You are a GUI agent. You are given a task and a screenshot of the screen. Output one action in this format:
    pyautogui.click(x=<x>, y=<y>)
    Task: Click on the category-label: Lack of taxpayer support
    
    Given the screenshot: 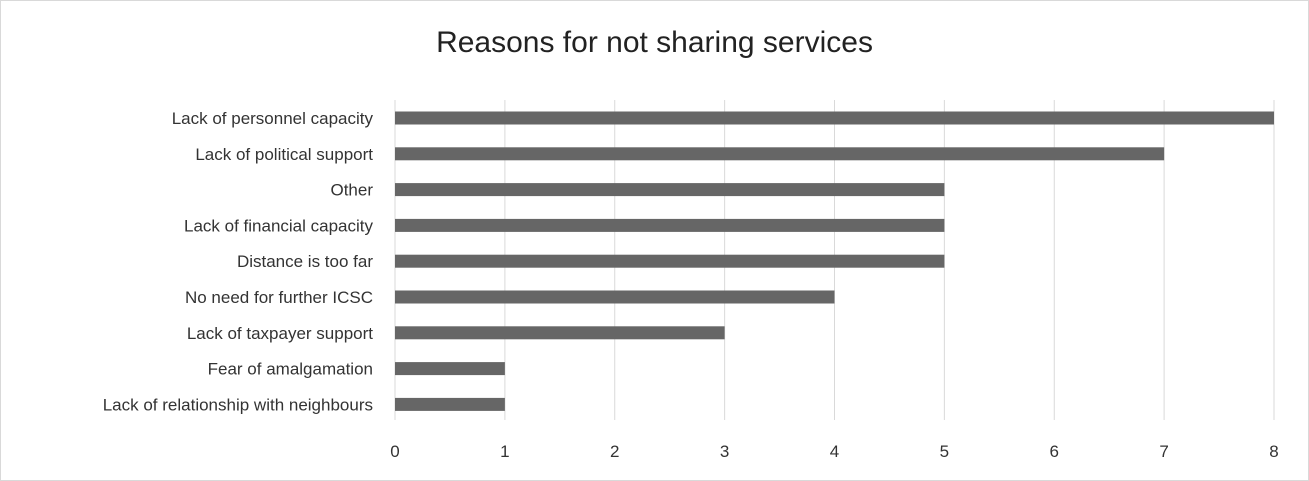 What is the action you would take?
    pyautogui.click(x=280, y=333)
    